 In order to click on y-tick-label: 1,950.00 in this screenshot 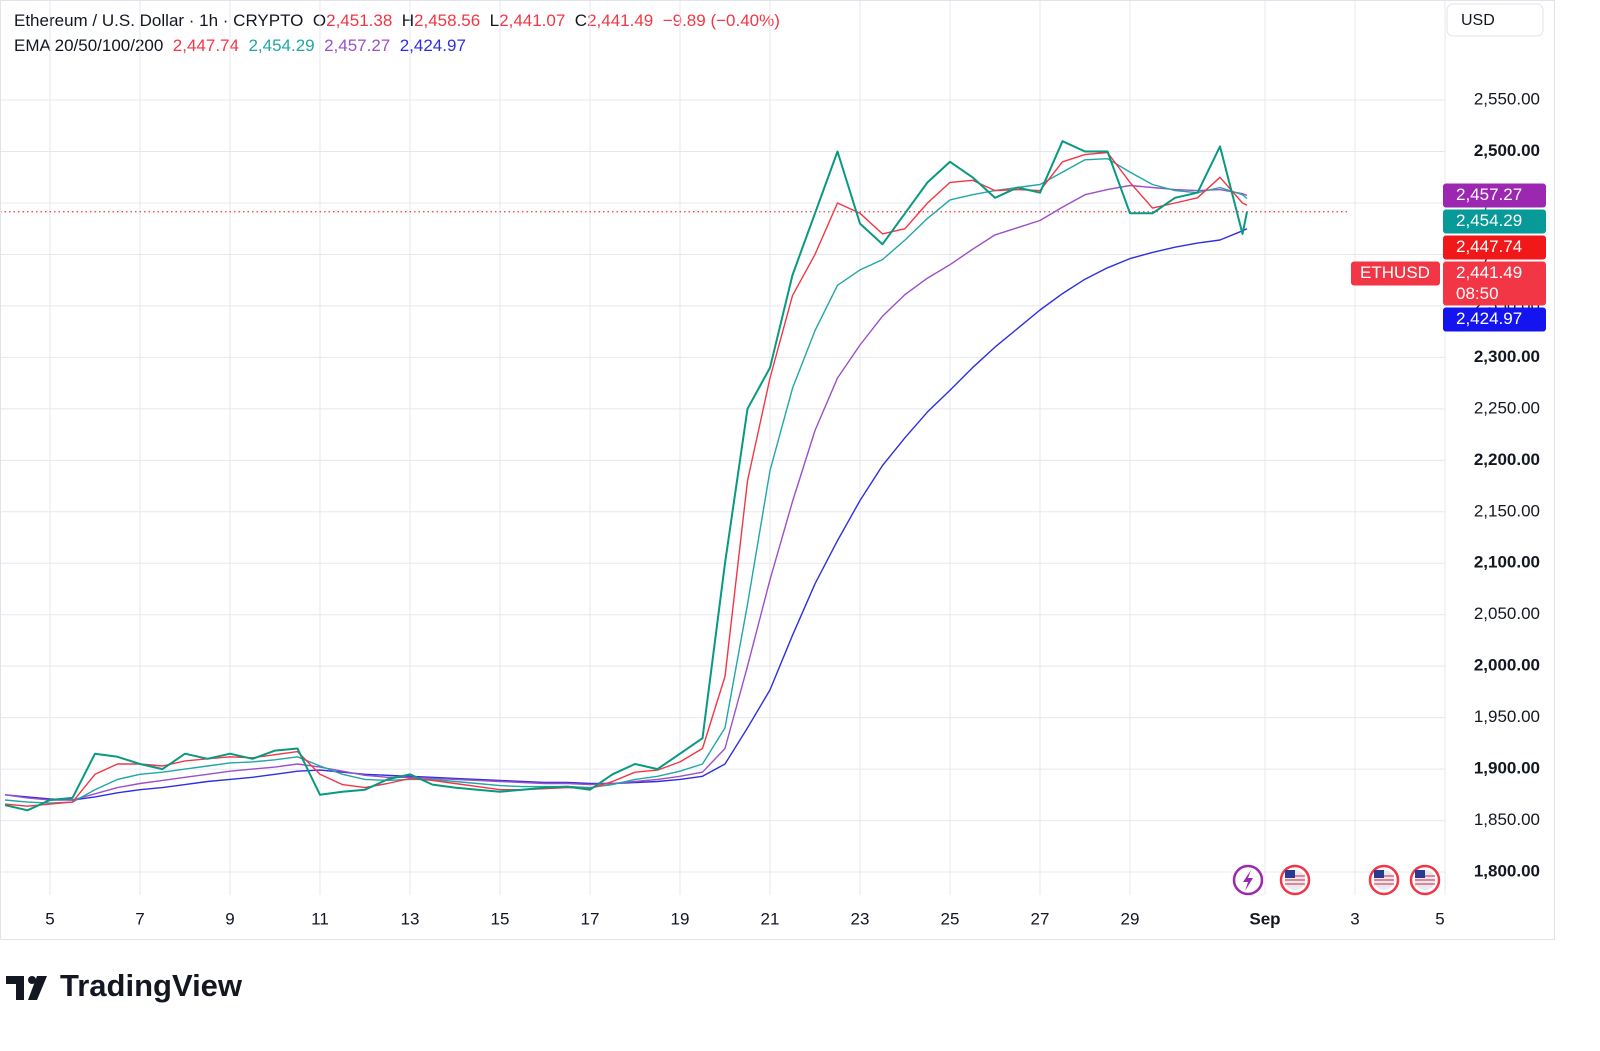, I will do `click(1507, 716)`.